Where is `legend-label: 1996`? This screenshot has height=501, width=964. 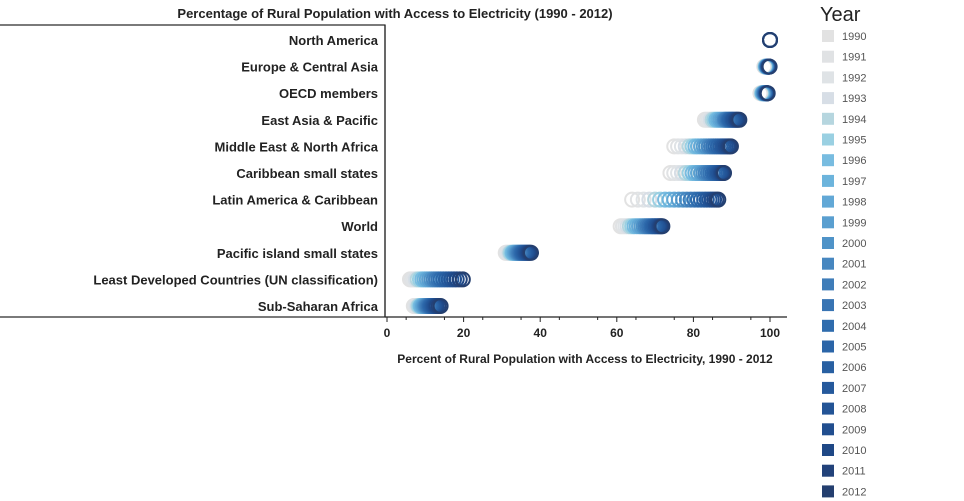 legend-label: 1996 is located at coordinates (854, 161).